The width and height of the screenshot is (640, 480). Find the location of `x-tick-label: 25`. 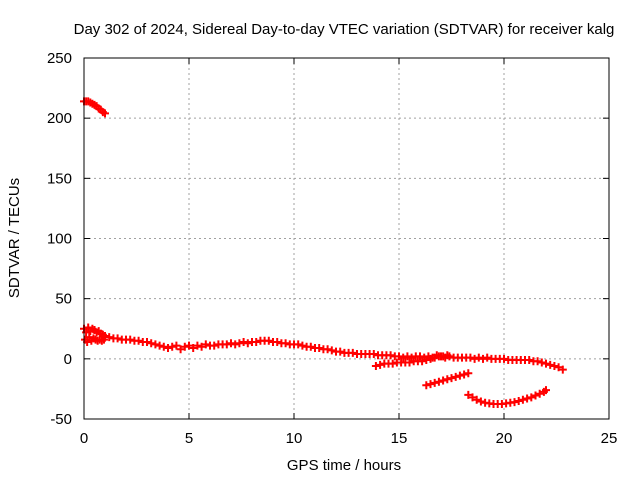

x-tick-label: 25 is located at coordinates (609, 438).